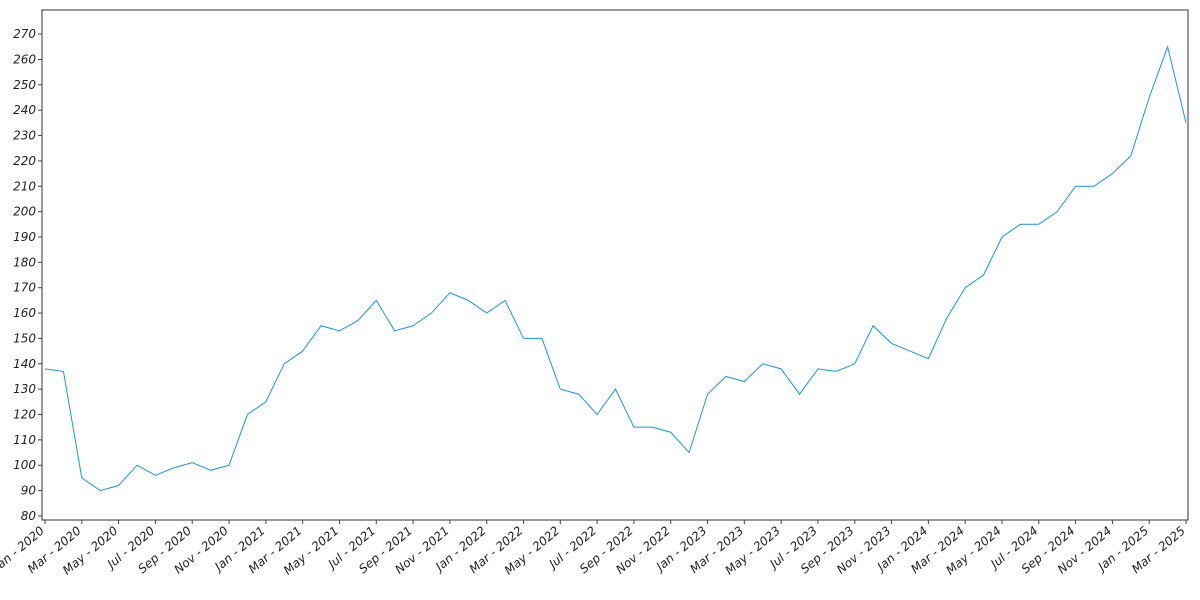 Image resolution: width=1200 pixels, height=600 pixels. I want to click on y-tick-label: 150, so click(24, 338).